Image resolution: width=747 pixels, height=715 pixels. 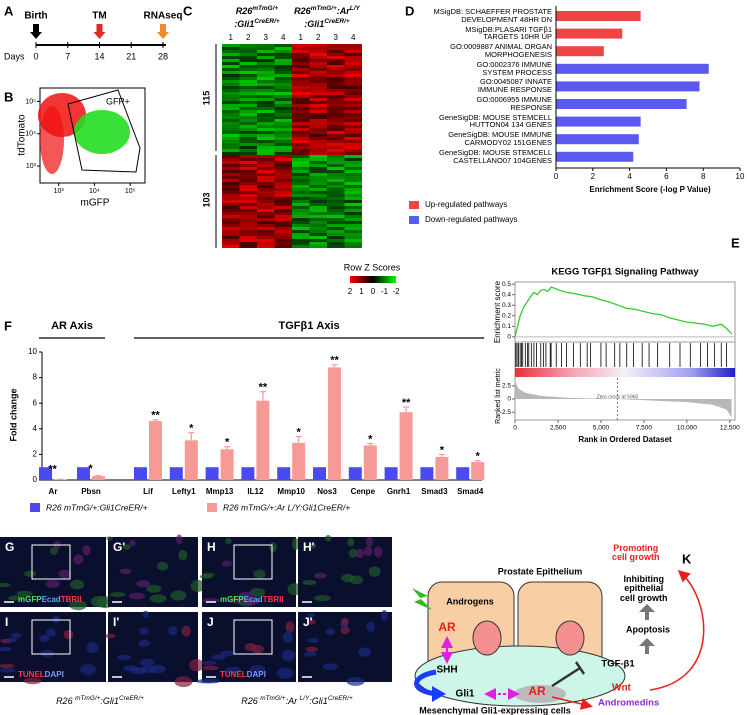 What do you see at coordinates (580, 668) in the screenshot?
I see `inhibition-bar` at bounding box center [580, 668].